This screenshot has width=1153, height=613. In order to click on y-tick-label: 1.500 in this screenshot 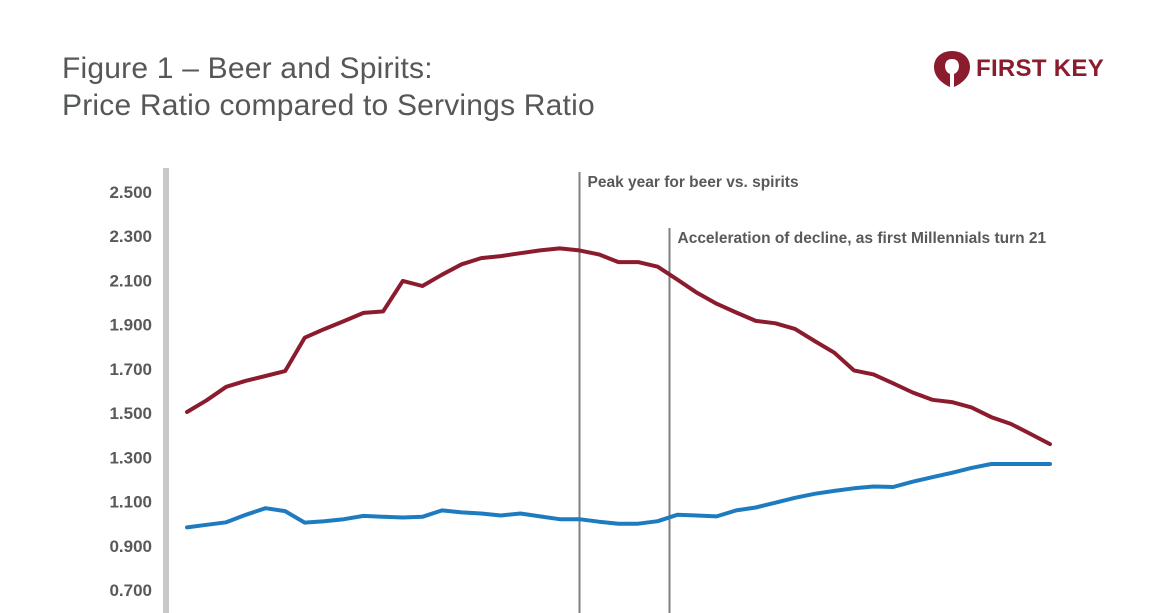, I will do `click(130, 413)`.